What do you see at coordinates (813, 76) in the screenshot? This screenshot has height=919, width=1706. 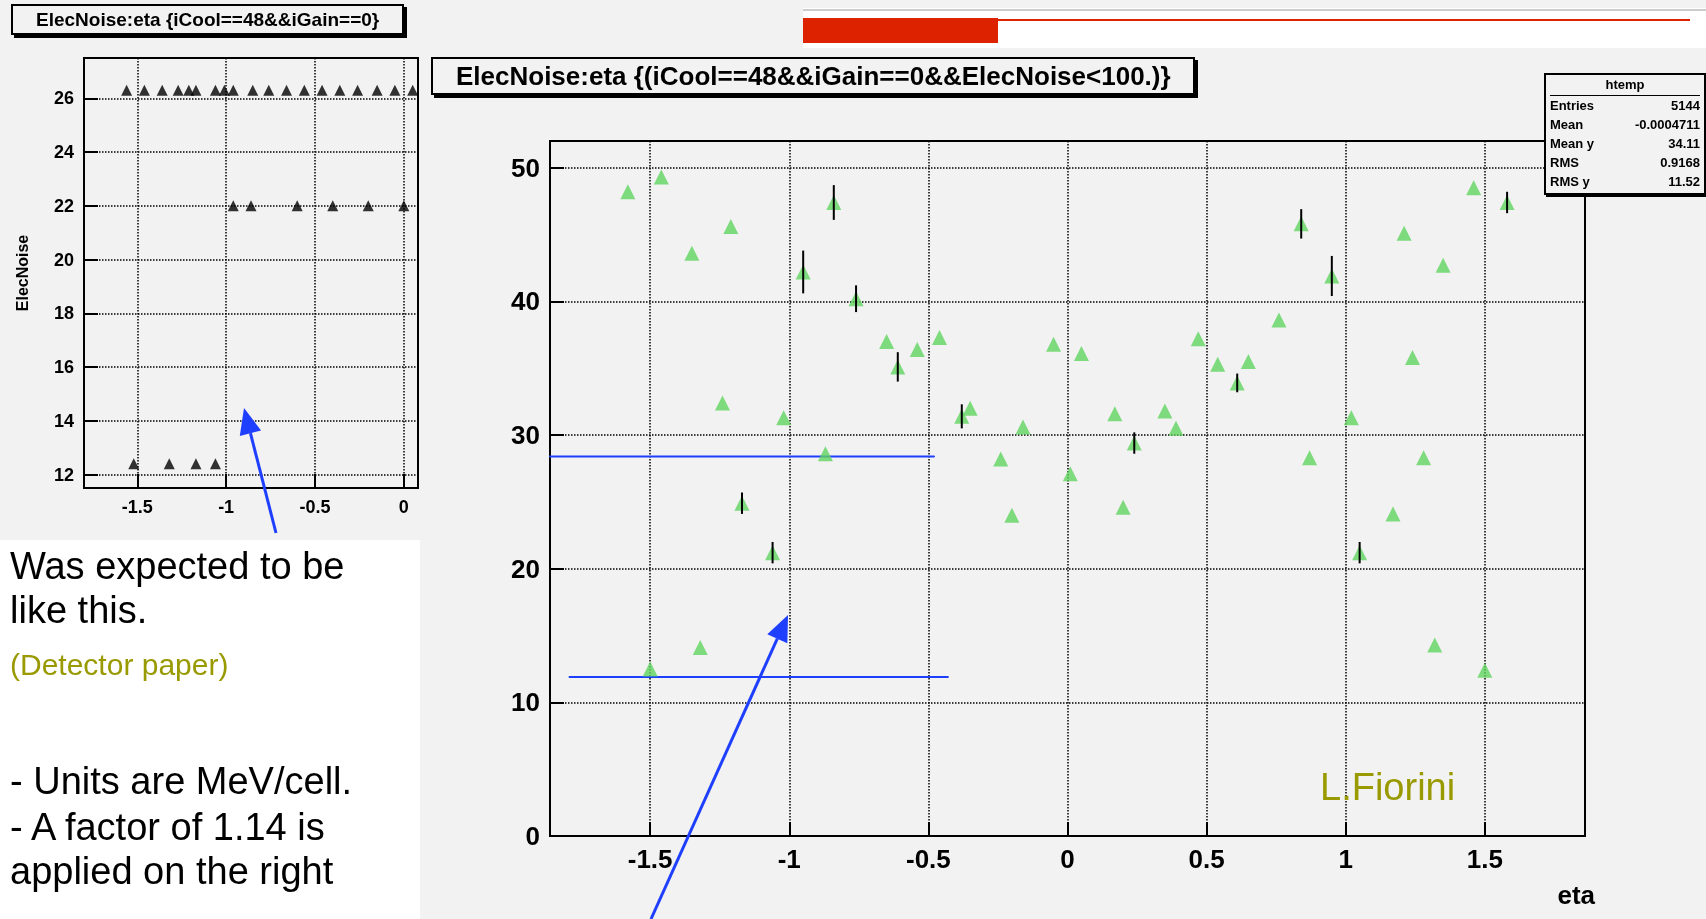 I see `chart-title: ElecNoise:eta {(iCool==48&&iGain==0&&ElecNoise<100.)}` at bounding box center [813, 76].